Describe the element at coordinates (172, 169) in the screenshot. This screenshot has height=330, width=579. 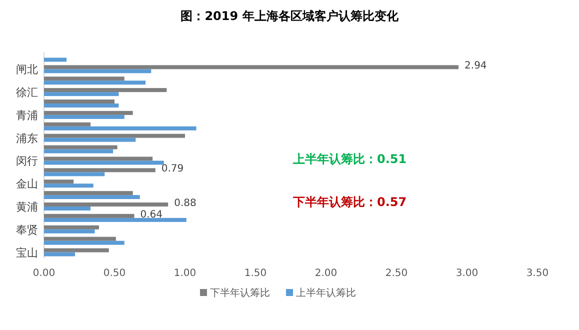
I see `data-label: 0.79` at that location.